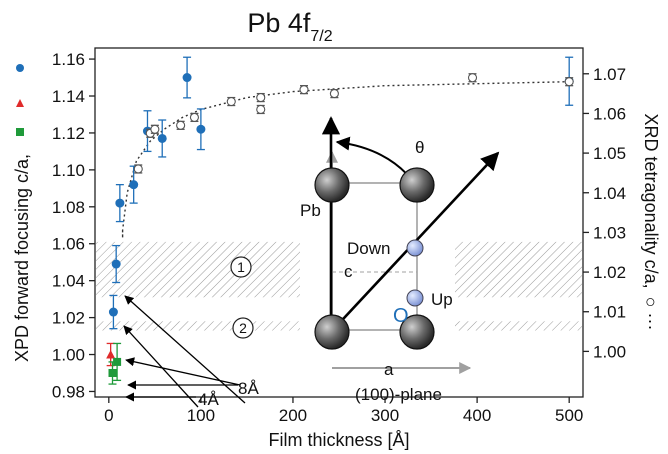 The image size is (668, 454). I want to click on arrow-8a-upper, so click(185, 349).